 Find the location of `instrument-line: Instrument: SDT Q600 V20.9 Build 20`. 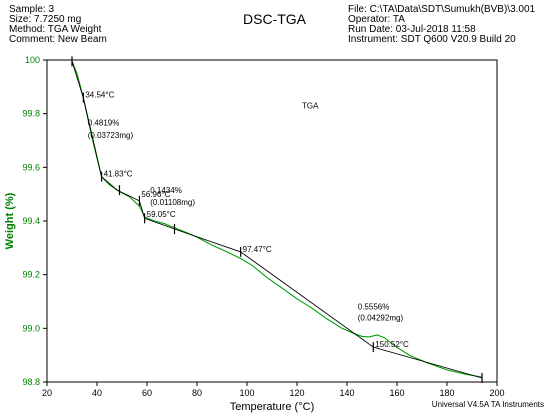

instrument-line: Instrument: SDT Q600 V20.9 Build 20 is located at coordinates (432, 39).